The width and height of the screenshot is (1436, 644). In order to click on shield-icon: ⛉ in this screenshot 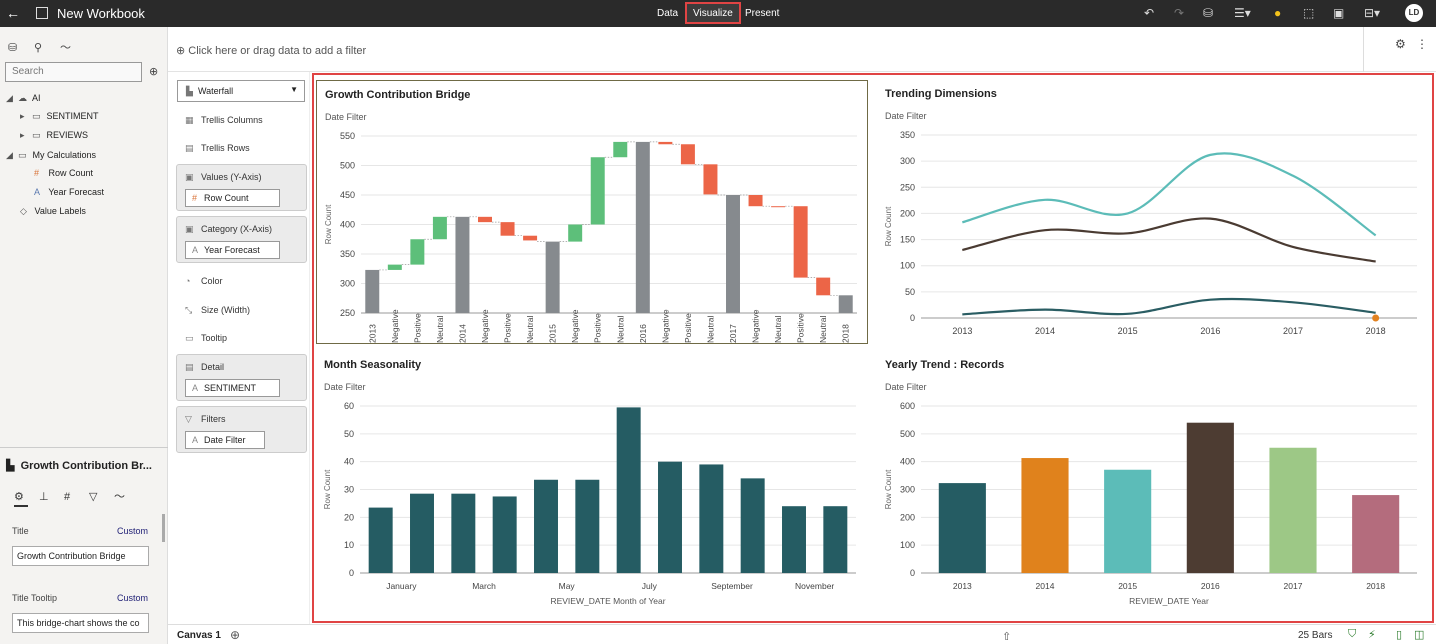, I will do `click(1352, 634)`.